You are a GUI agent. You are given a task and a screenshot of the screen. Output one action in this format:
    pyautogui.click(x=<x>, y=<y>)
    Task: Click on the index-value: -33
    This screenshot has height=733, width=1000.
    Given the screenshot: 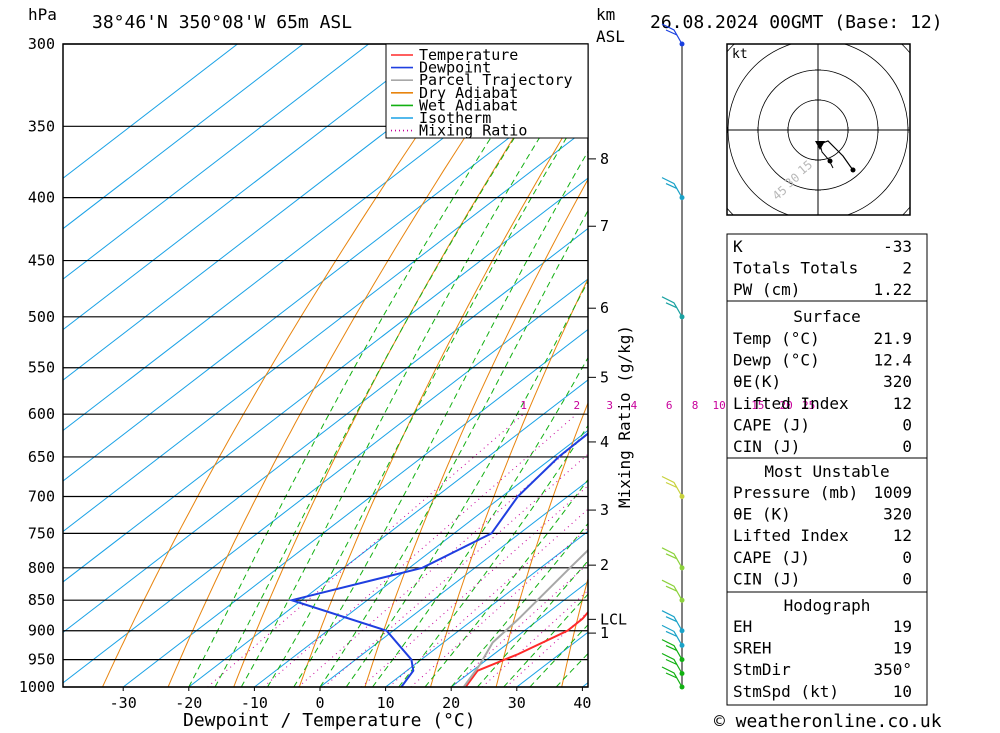 What is the action you would take?
    pyautogui.click(x=897, y=246)
    